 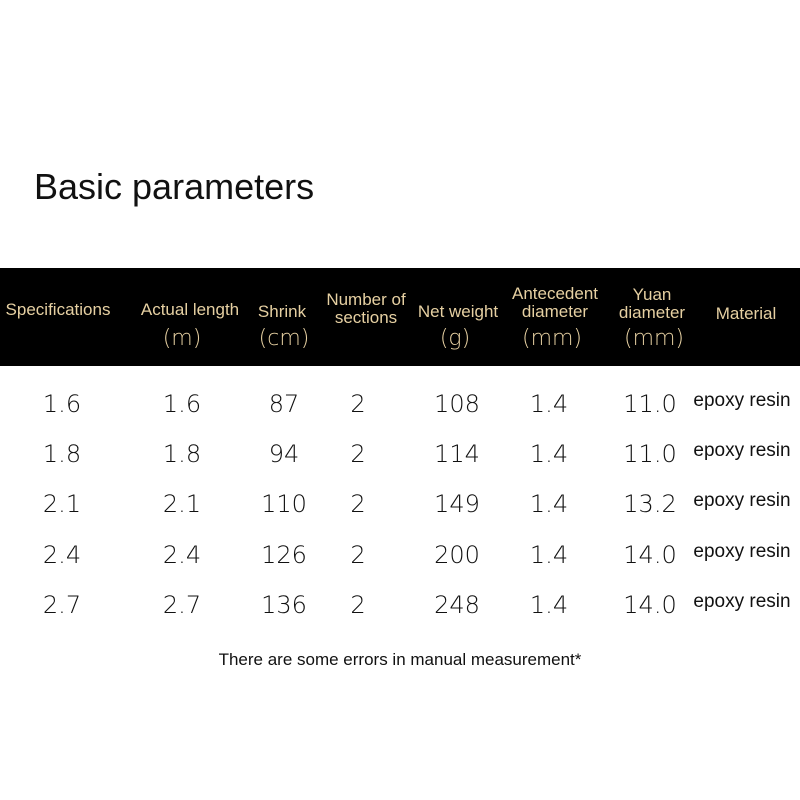 What do you see at coordinates (654, 338) in the screenshot?
I see `unit-yuan-diameter: (mm)` at bounding box center [654, 338].